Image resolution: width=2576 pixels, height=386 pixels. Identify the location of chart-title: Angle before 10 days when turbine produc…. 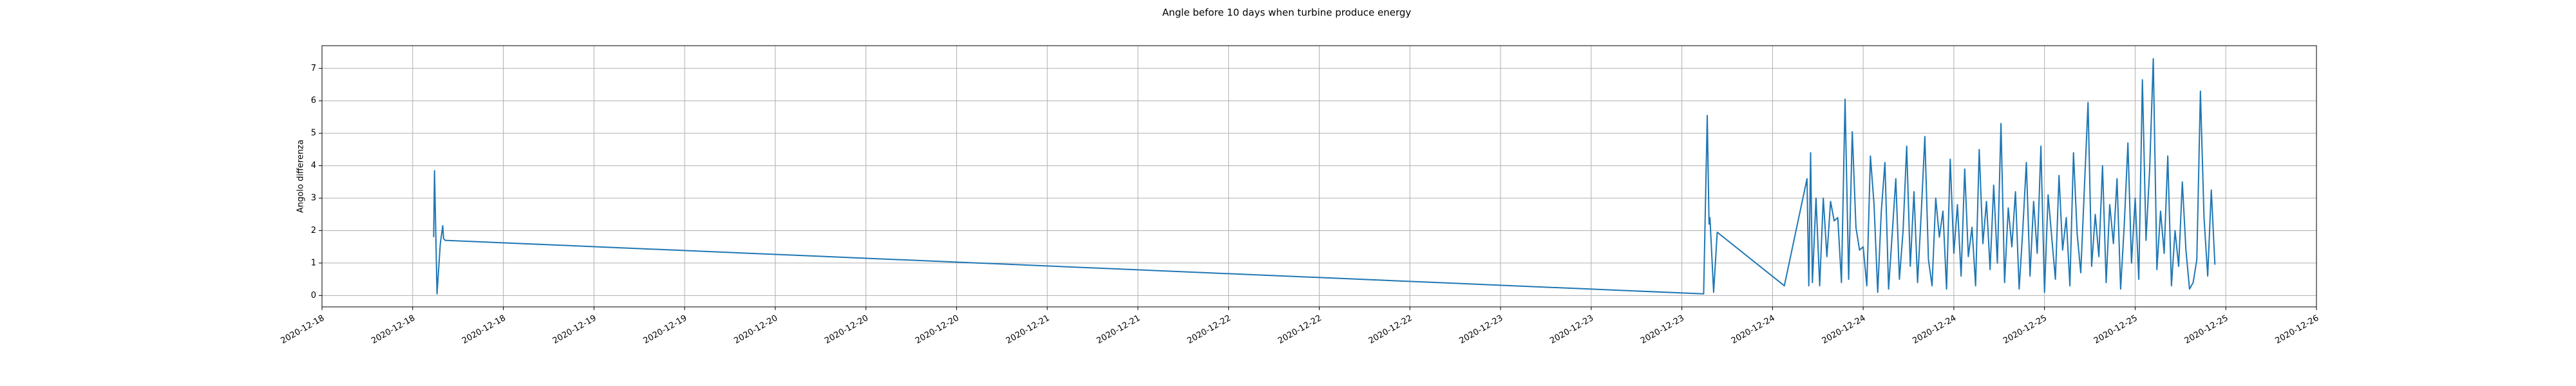
(1287, 13).